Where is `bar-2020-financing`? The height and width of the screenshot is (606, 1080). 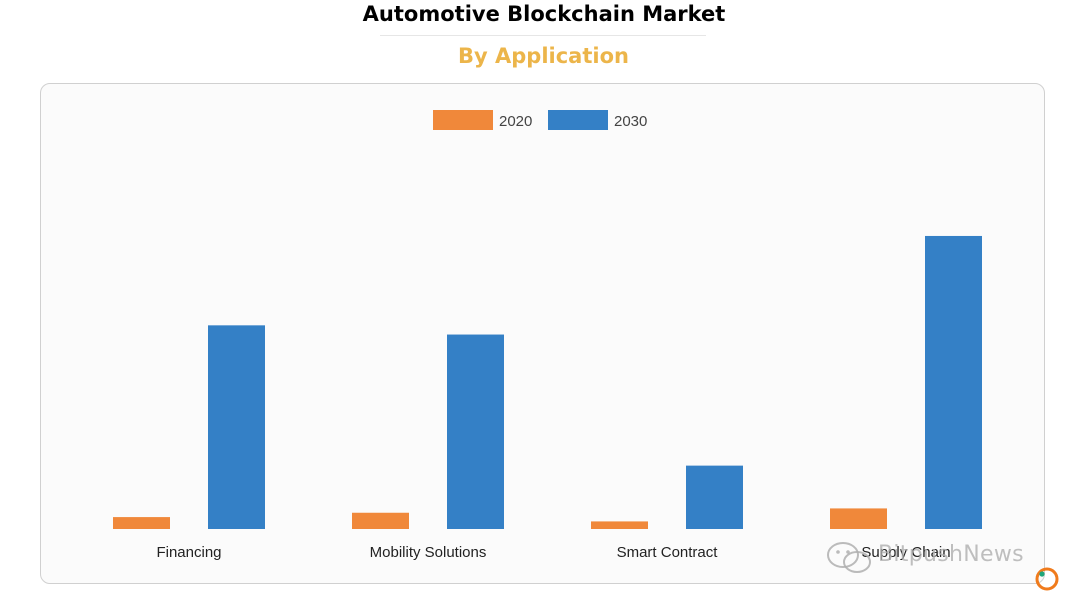 bar-2020-financing is located at coordinates (141, 523).